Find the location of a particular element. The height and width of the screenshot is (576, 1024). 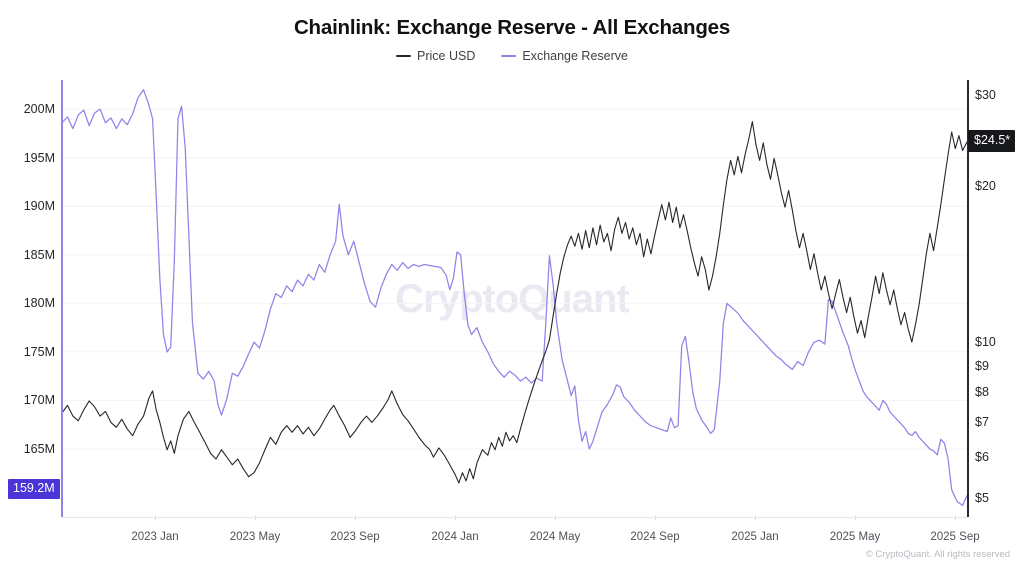

legend-item-price-usd: Price USD is located at coordinates (435, 56).